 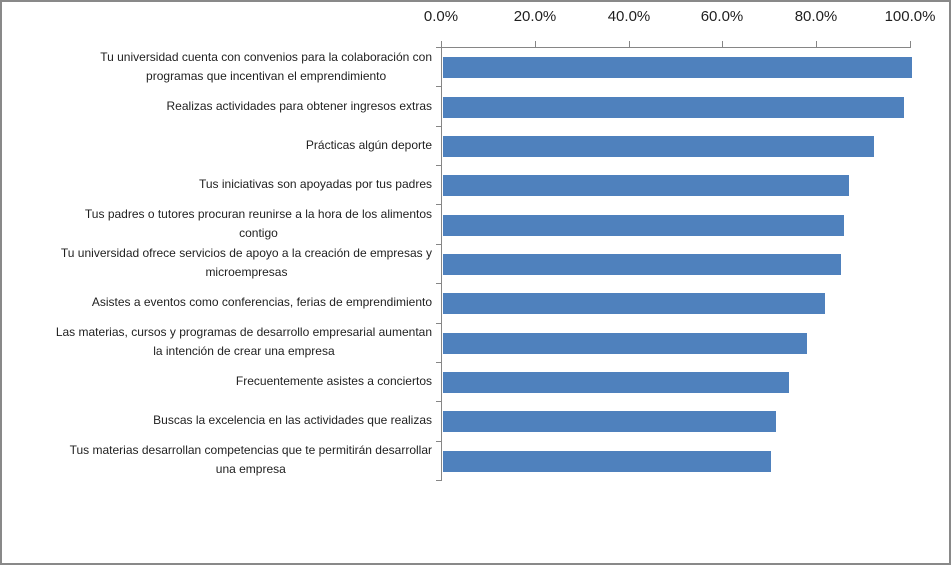 What do you see at coordinates (368, 144) in the screenshot?
I see `category-label: Prácticas algún deporte` at bounding box center [368, 144].